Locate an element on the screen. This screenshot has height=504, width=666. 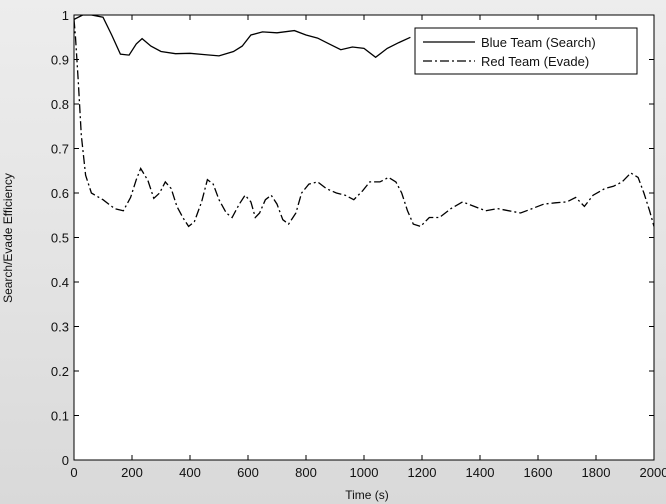
x-tick-label: 1000 is located at coordinates (364, 472).